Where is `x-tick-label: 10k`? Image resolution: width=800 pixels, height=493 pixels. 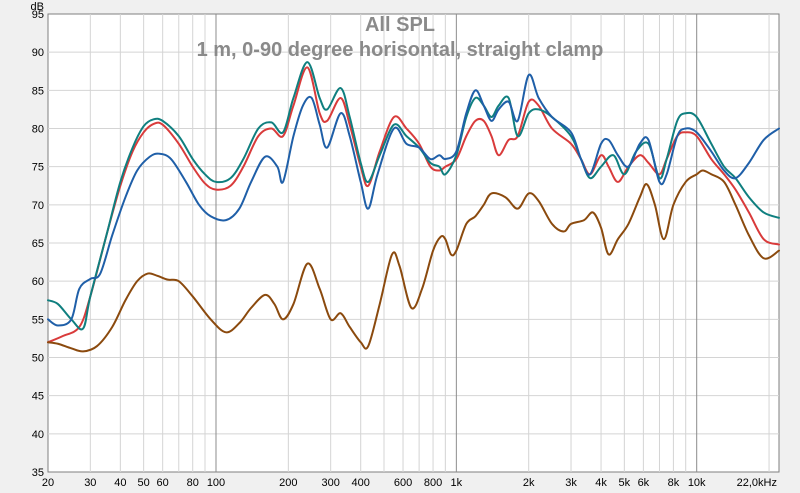
x-tick-label: 10k is located at coordinates (697, 483).